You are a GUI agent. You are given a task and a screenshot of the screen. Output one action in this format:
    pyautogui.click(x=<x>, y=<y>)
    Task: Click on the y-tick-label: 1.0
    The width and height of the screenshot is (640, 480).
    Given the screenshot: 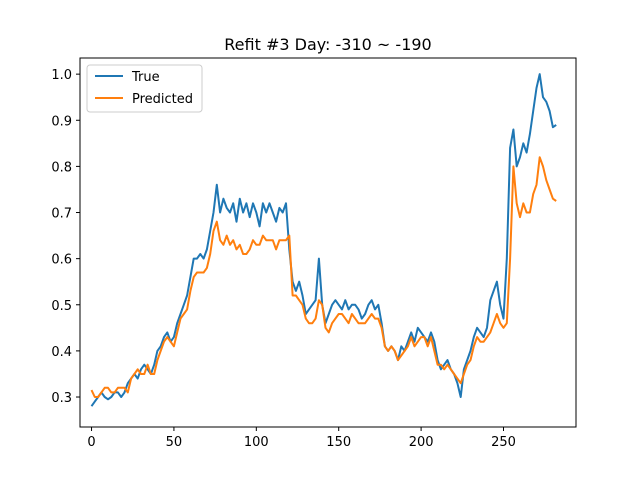 What is the action you would take?
    pyautogui.click(x=61, y=75)
    